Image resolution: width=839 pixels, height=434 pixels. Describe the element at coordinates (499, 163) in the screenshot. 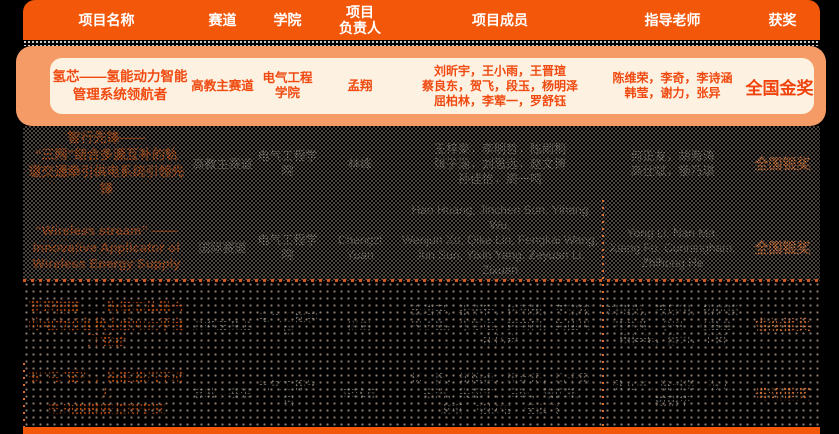

I see `cell-members: 王梓豪，李明哲，陈雨桐 张子涵，刘思远，赵文博 孙佳怡，周一鸣` at that location.